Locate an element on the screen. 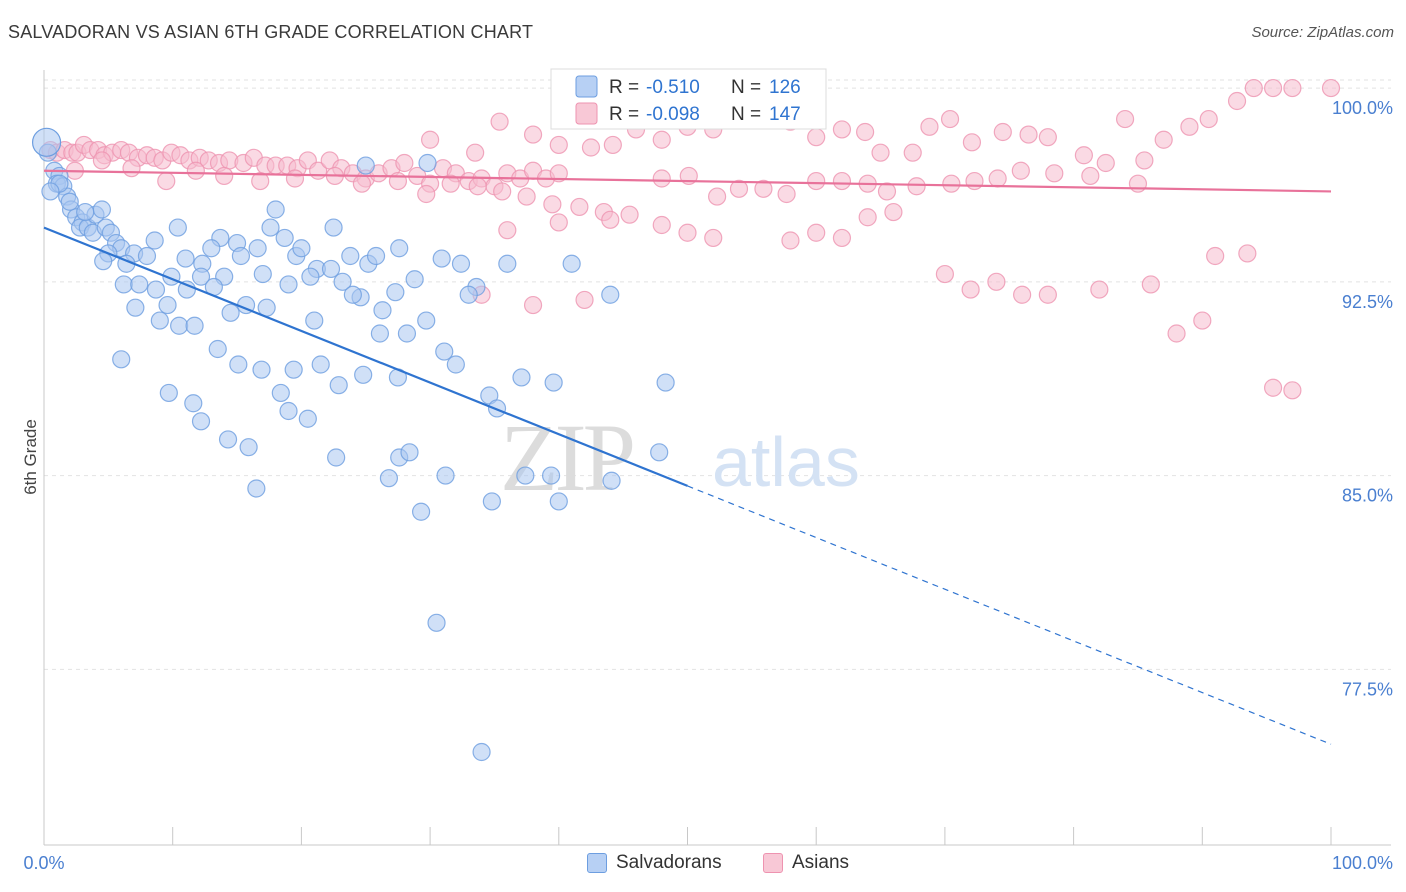 The width and height of the screenshot is (1406, 892). watermark-zip: ZIP is located at coordinates (566, 457).